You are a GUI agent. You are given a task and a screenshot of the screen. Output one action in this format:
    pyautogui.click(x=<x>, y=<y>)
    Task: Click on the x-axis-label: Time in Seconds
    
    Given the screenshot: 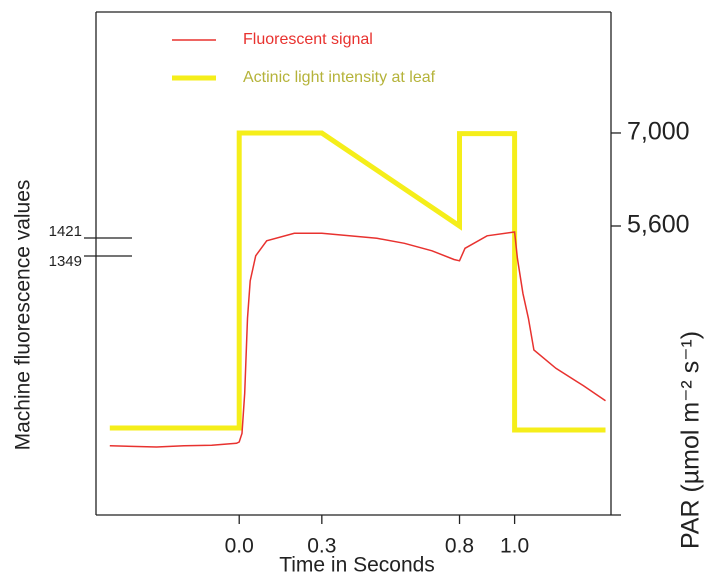 What is the action you would take?
    pyautogui.click(x=357, y=565)
    